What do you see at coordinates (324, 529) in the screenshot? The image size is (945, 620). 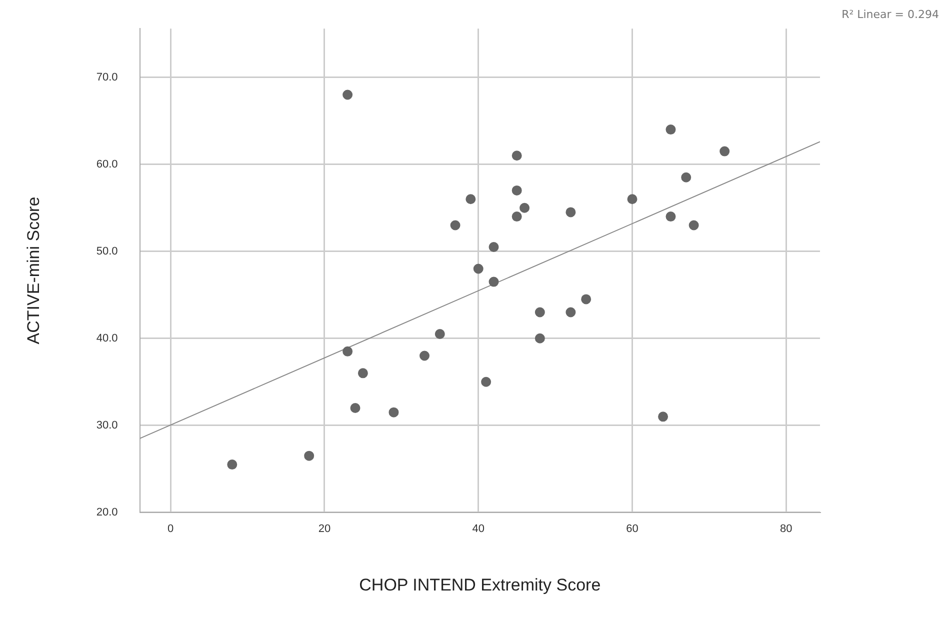 I see `x-tick-label: 20` at bounding box center [324, 529].